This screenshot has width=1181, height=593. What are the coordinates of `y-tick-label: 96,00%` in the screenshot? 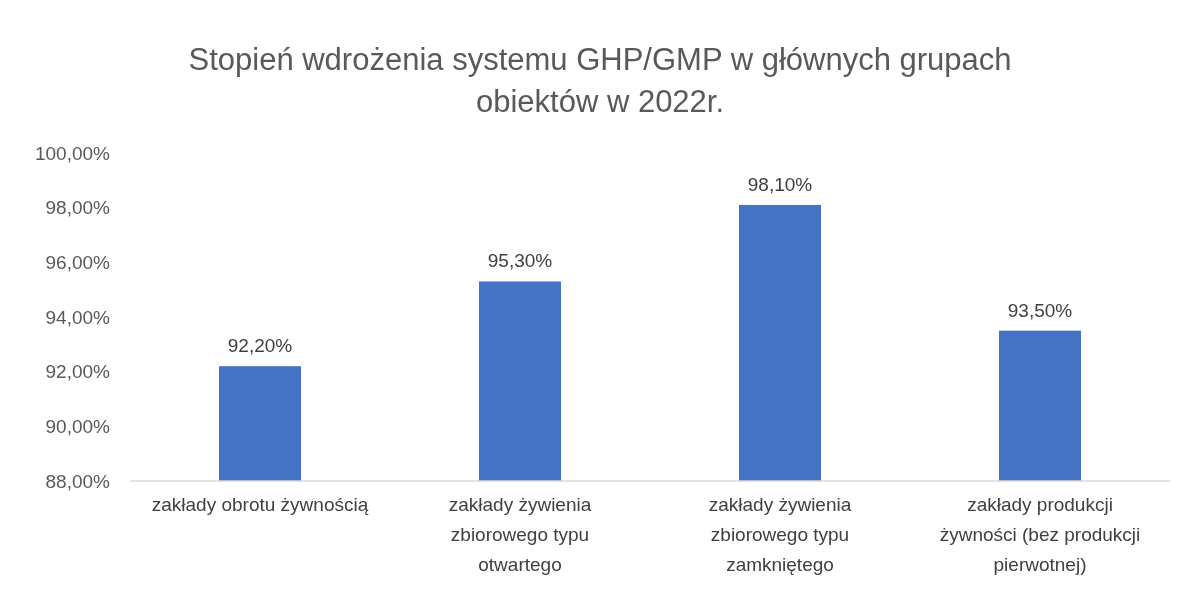 It's located at (78, 262).